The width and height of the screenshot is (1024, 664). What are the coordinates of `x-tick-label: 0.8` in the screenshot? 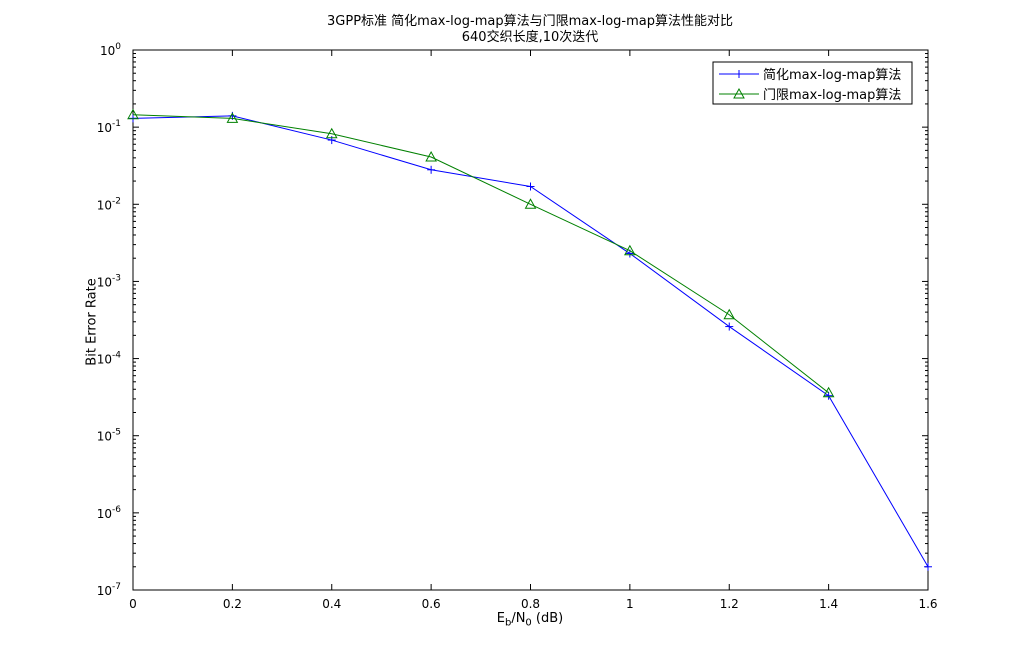 It's located at (530, 604).